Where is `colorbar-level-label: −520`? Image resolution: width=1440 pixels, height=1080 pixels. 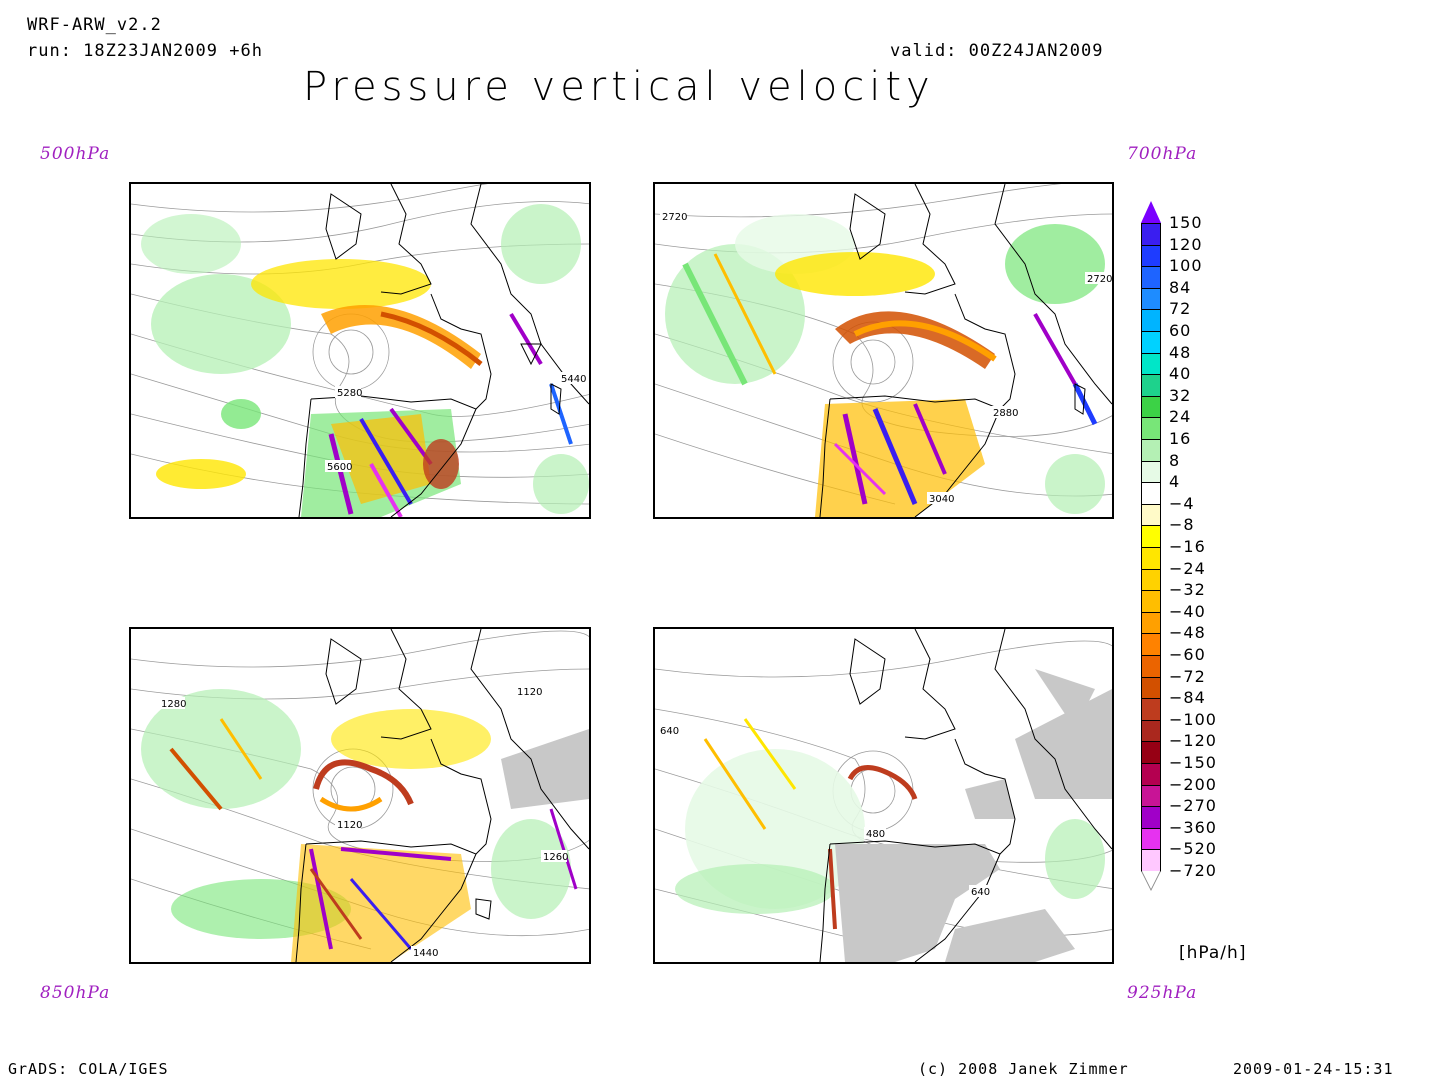
colorbar-level-label: −520 is located at coordinates (1193, 849).